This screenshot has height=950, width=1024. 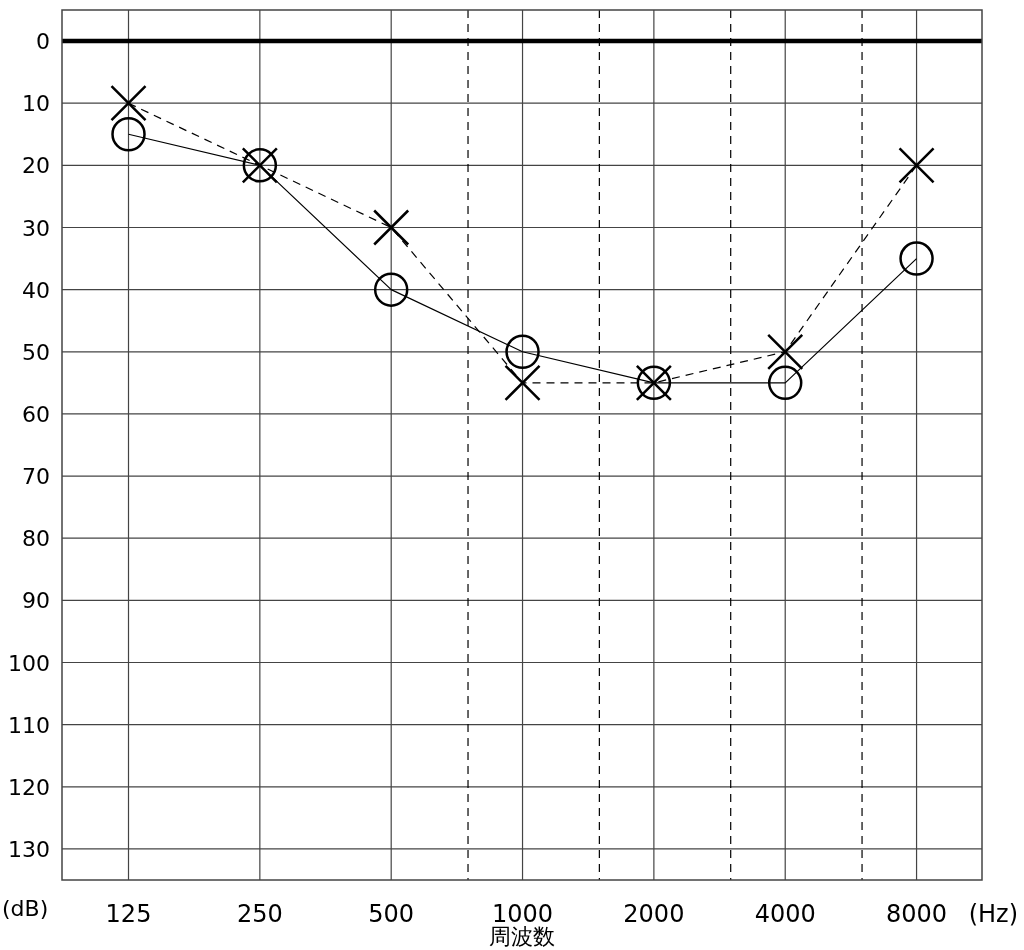 I want to click on ytick: 0, so click(x=43, y=42).